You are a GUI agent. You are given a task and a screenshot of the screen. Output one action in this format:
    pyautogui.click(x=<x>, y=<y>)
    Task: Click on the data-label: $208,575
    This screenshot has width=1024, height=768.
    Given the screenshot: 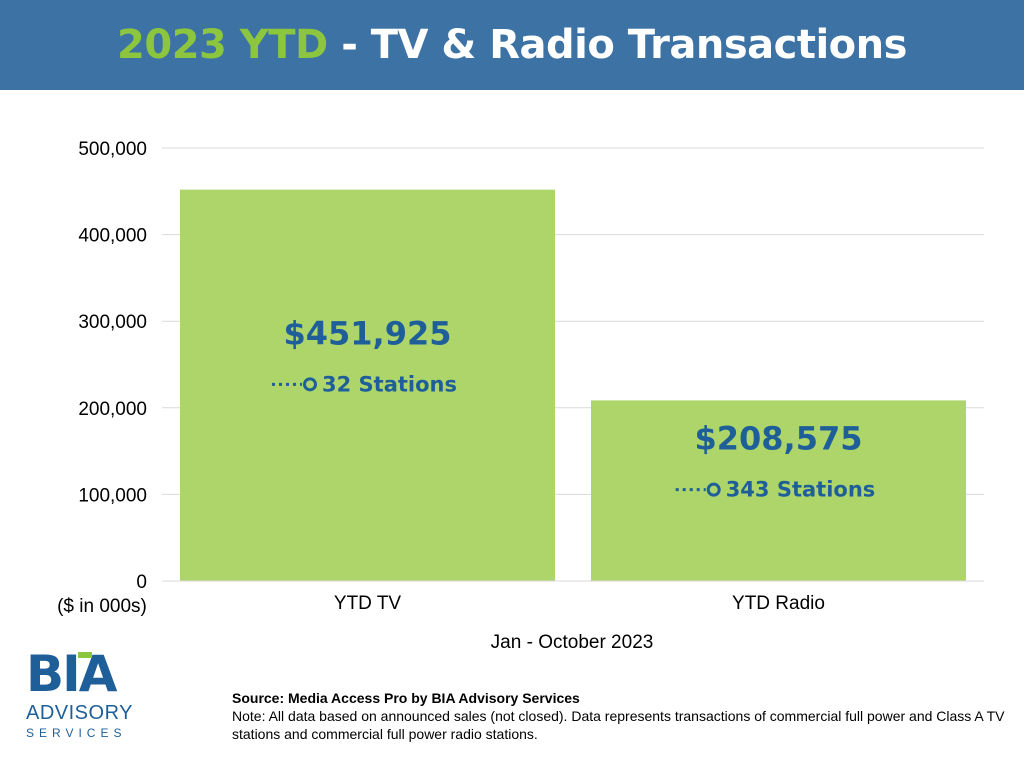 What is the action you would take?
    pyautogui.click(x=778, y=439)
    